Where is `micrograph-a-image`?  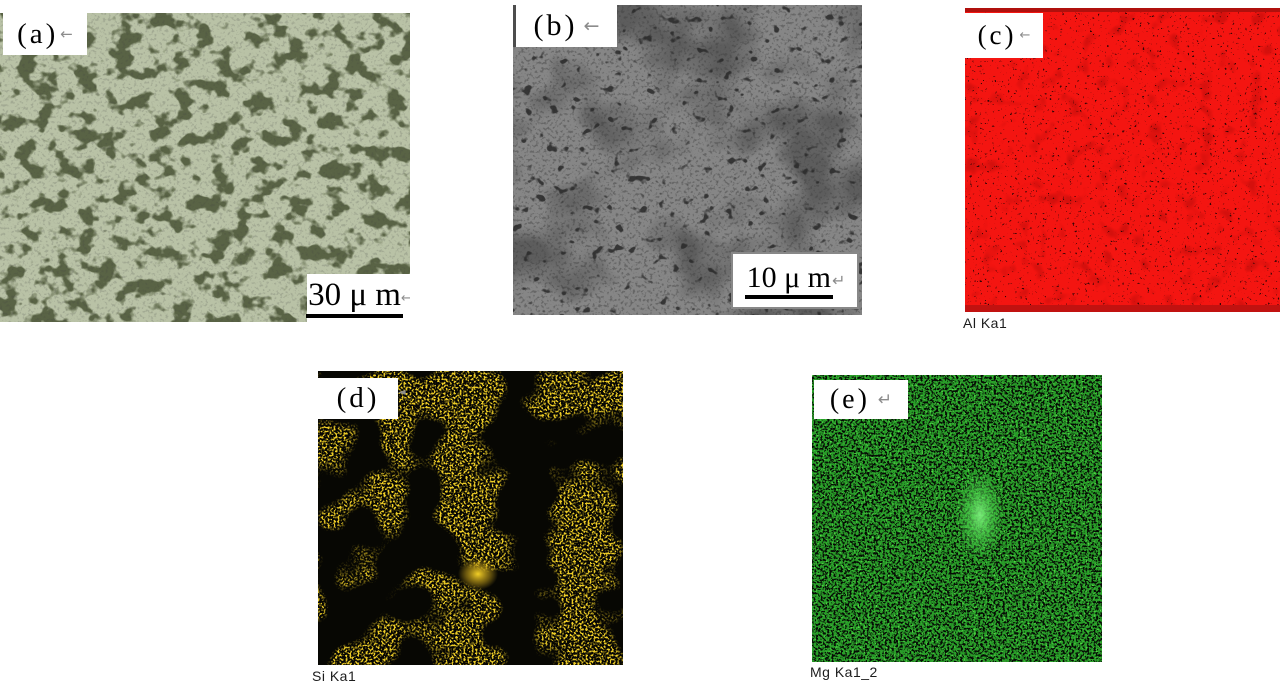 micrograph-a-image is located at coordinates (205, 167).